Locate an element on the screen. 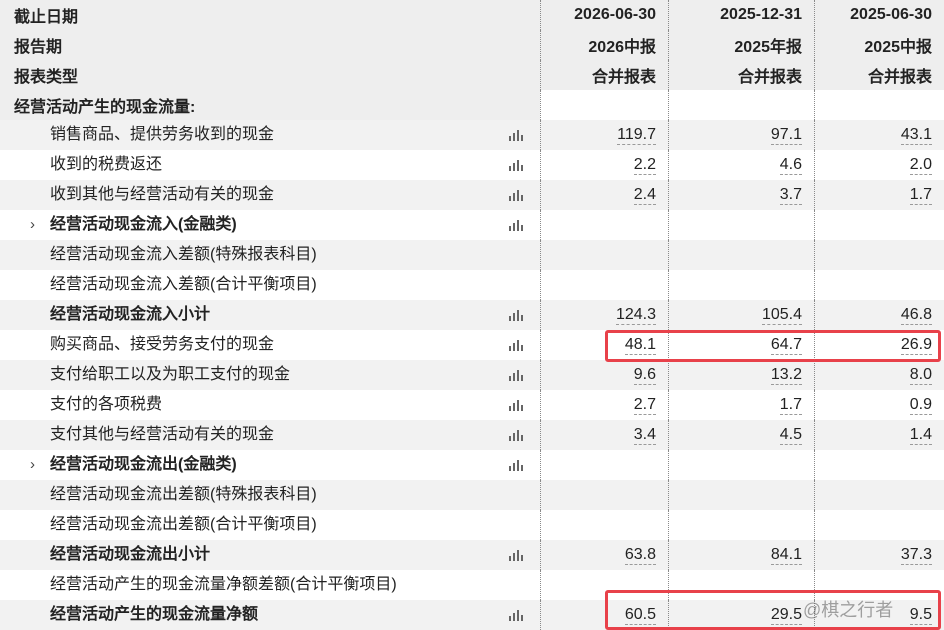 This screenshot has height=630, width=944. cell-value: 0.9 is located at coordinates (920, 405).